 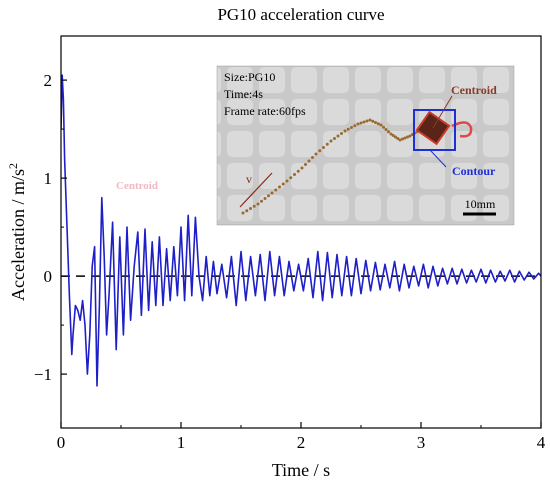 I want to click on ghost-centroid-label: Centroid, so click(x=137, y=186).